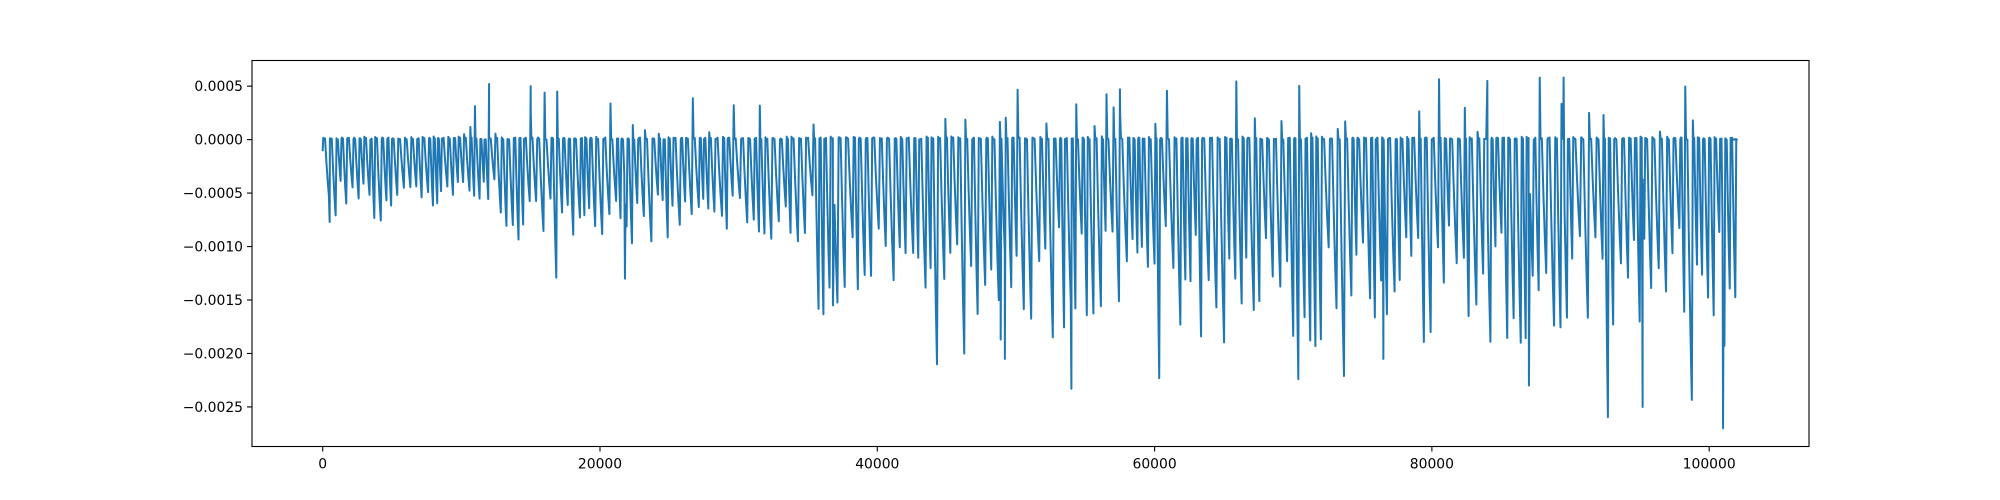 The image size is (2000, 500). What do you see at coordinates (1027, 459) in the screenshot?
I see `x-axis: 0 20000 40000 60000 80000 100000` at bounding box center [1027, 459].